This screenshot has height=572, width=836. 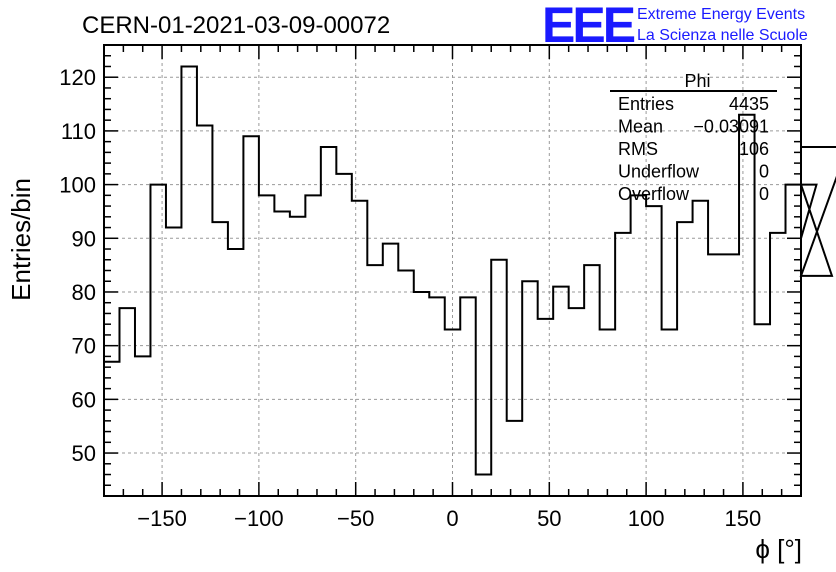 What do you see at coordinates (721, 14) in the screenshot?
I see `eee-logo-line1: Extreme Energy Events` at bounding box center [721, 14].